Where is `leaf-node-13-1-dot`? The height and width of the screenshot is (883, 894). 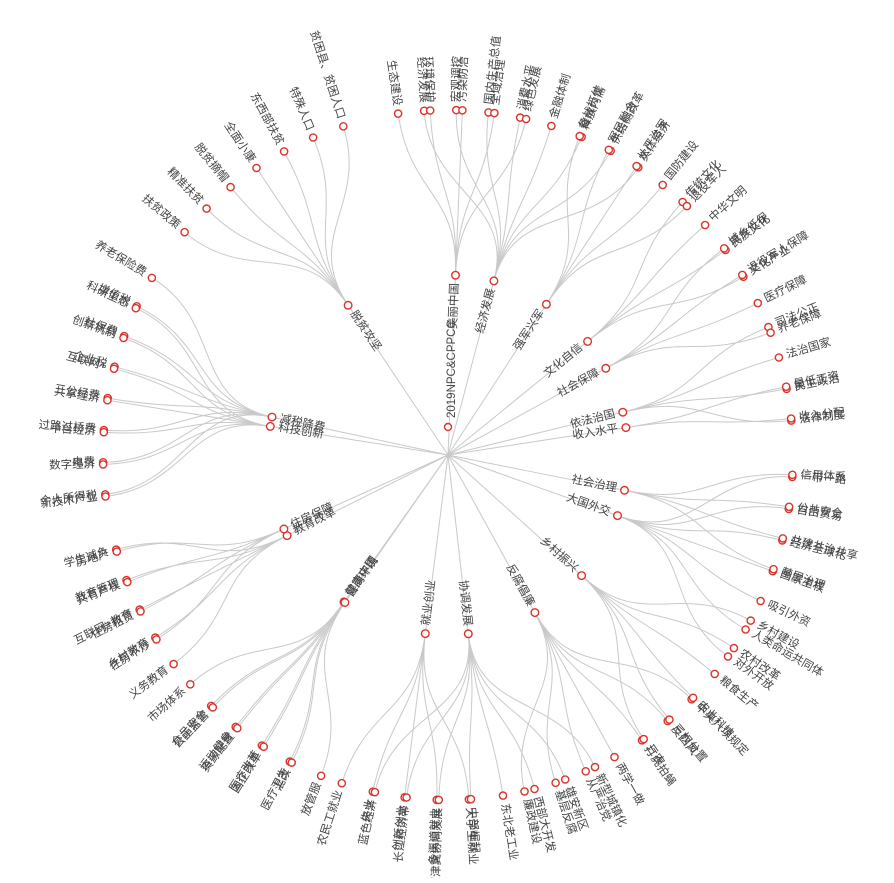
leaf-node-13-1-dot is located at coordinates (791, 418).